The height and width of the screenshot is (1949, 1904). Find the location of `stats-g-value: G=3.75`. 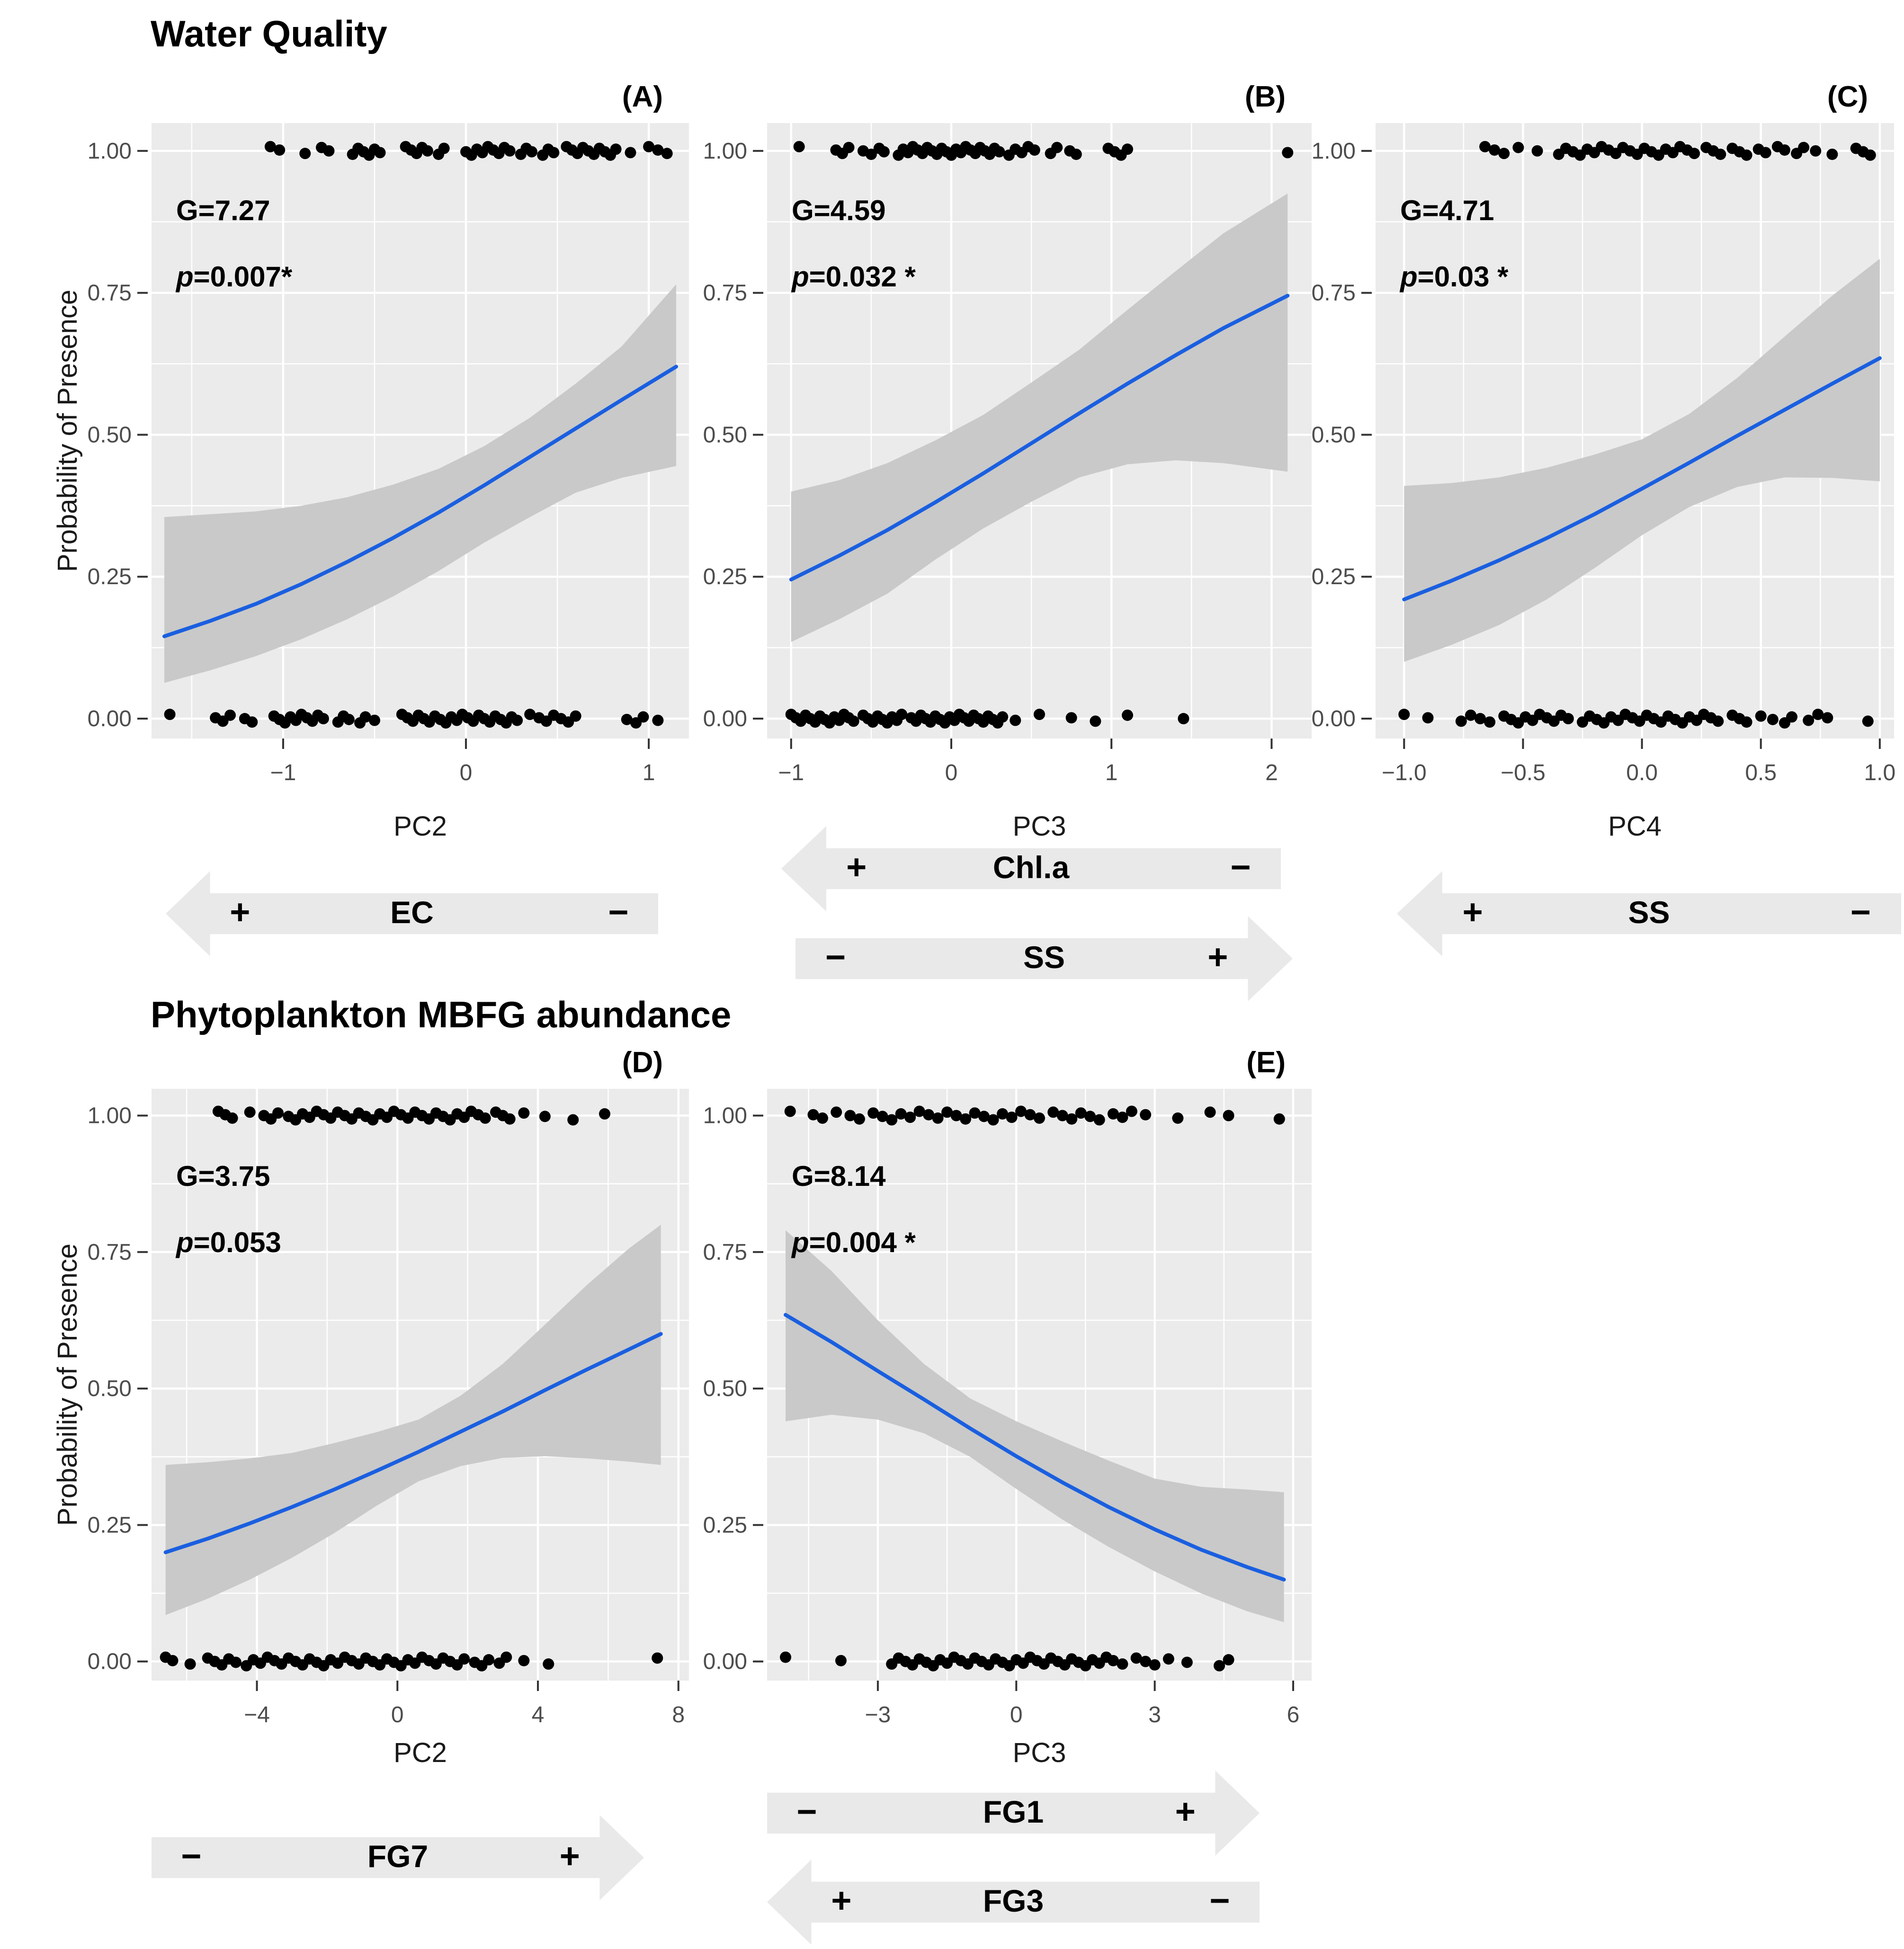

stats-g-value: G=3.75 is located at coordinates (223, 1176).